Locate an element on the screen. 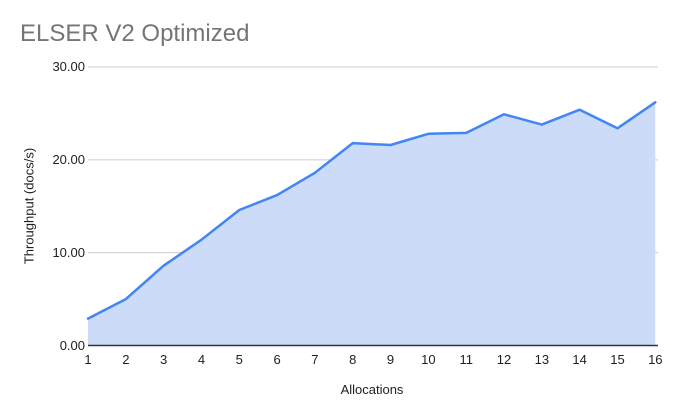  x-tick-label: 2 is located at coordinates (126, 359).